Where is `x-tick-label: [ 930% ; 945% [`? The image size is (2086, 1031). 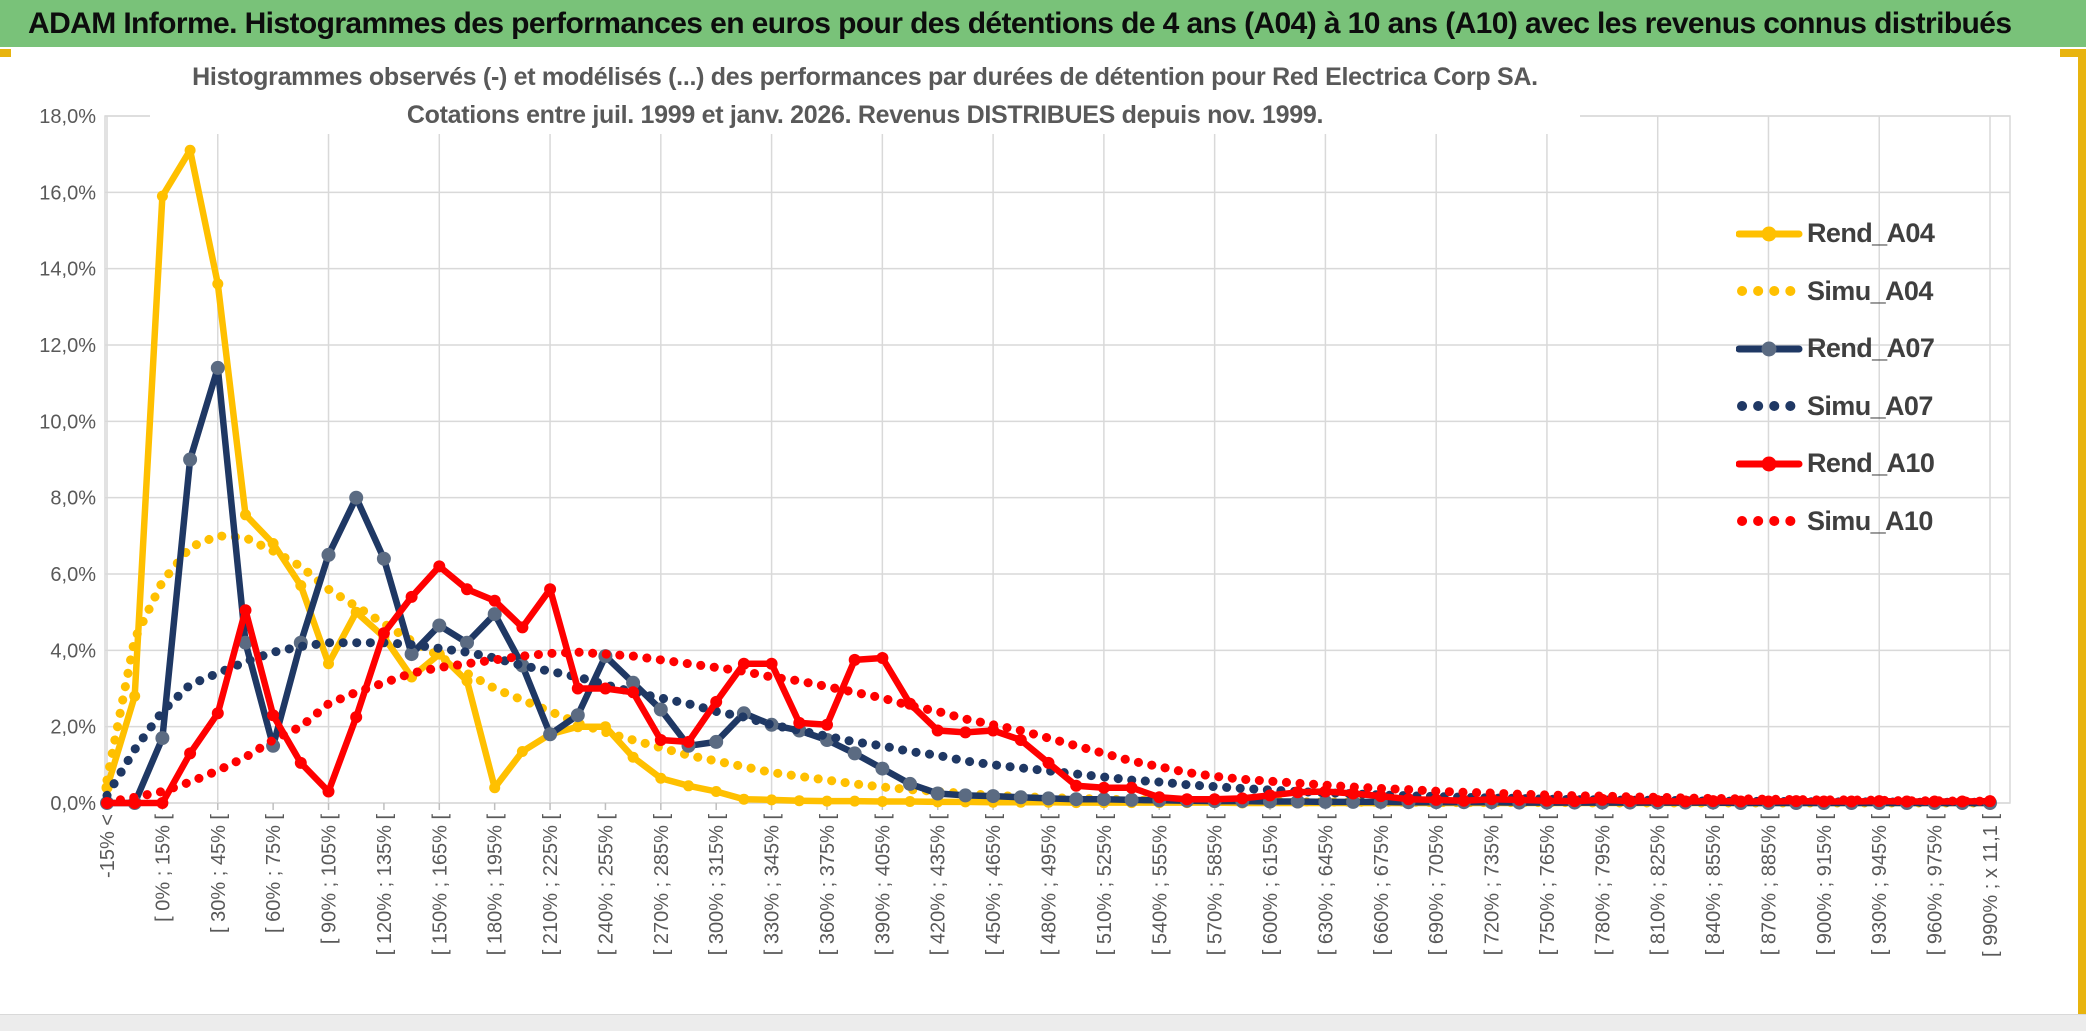 x-tick-label: [ 930% ; 945% [ is located at coordinates (1880, 885).